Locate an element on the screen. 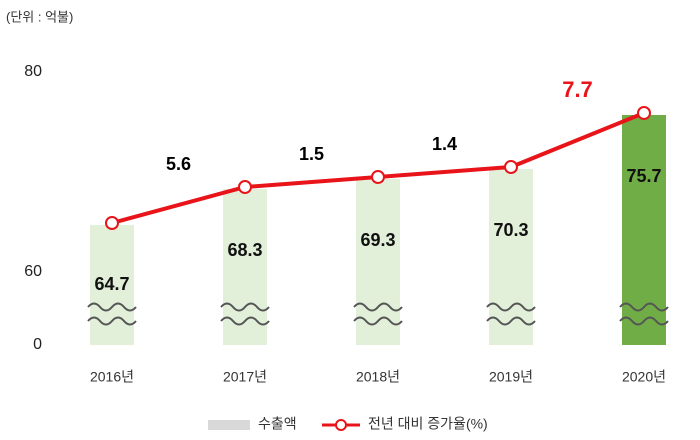 This screenshot has width=700, height=440. y-tick-label: 0 is located at coordinates (37, 344).